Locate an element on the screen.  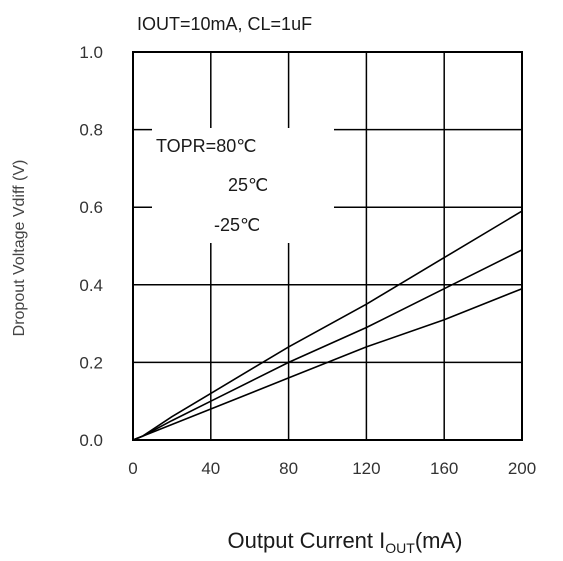
x-axis-label: Output Current IOUT(mA) is located at coordinates (345, 542).